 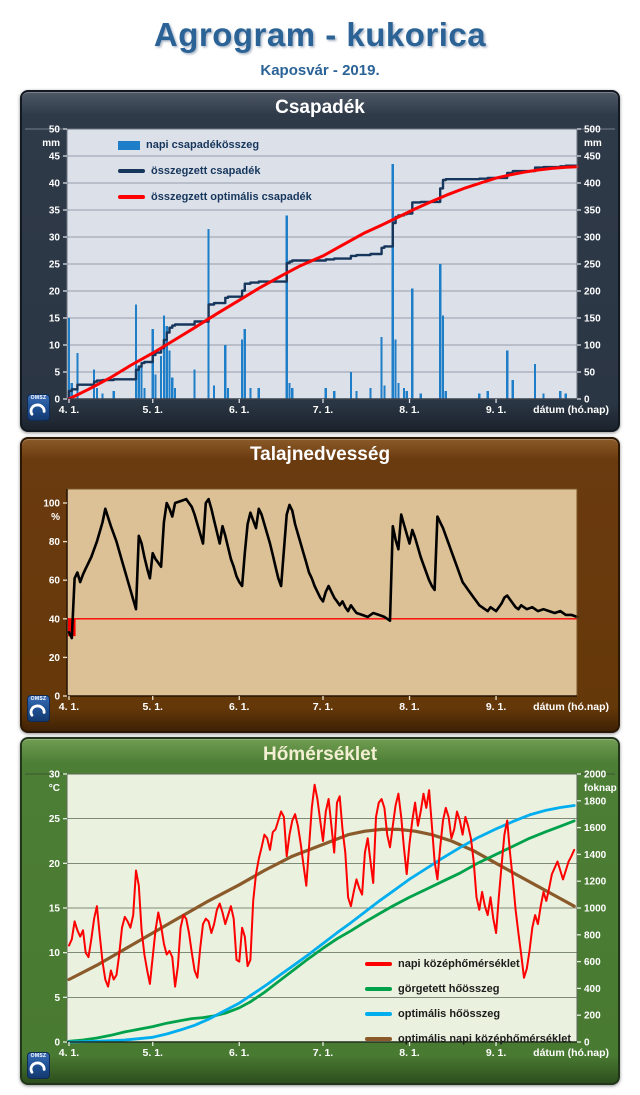 I want to click on temperature-legend-item: napi középhőmérséklet, so click(x=468, y=963).